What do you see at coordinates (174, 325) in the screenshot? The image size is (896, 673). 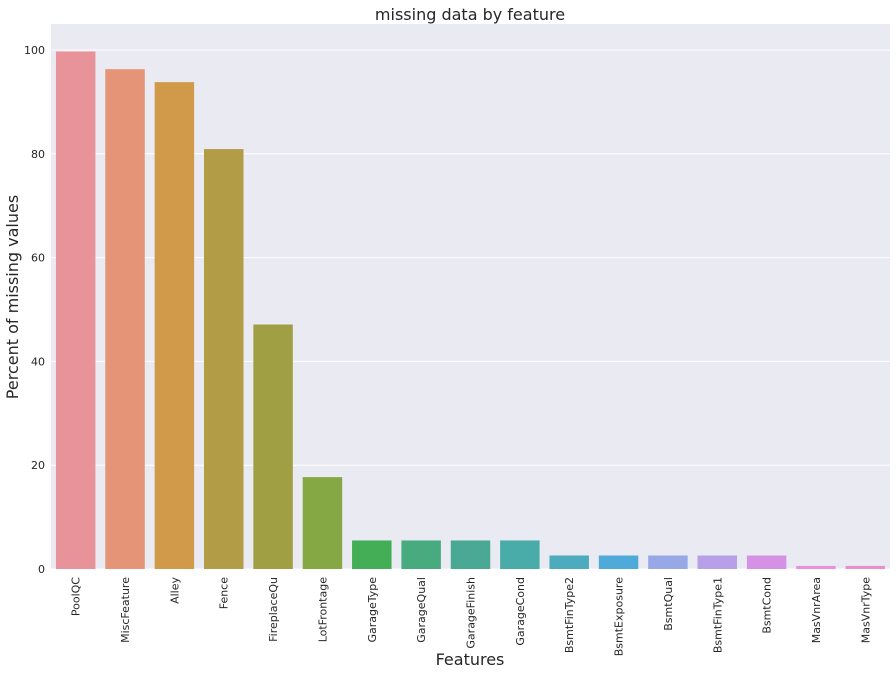 I see `bar-alley` at bounding box center [174, 325].